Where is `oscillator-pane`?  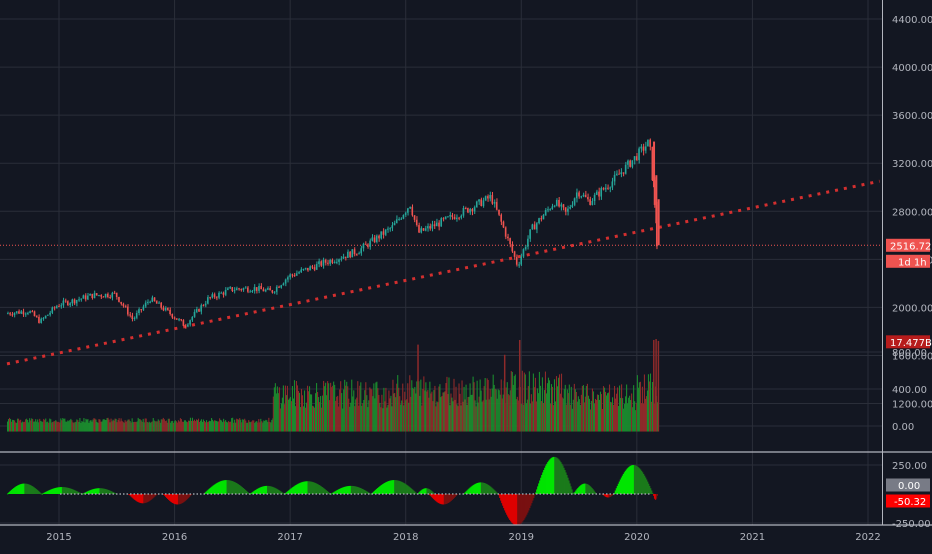 oscillator-pane is located at coordinates (332, 491).